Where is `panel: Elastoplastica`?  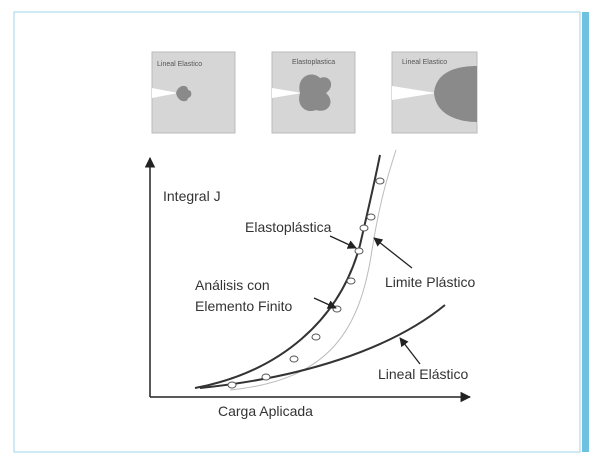 panel: Elastoplastica is located at coordinates (313, 92).